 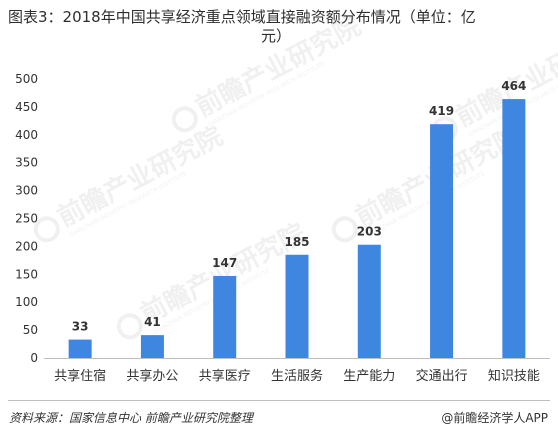 I want to click on chart-title-line2: 元）, so click(x=275, y=36).